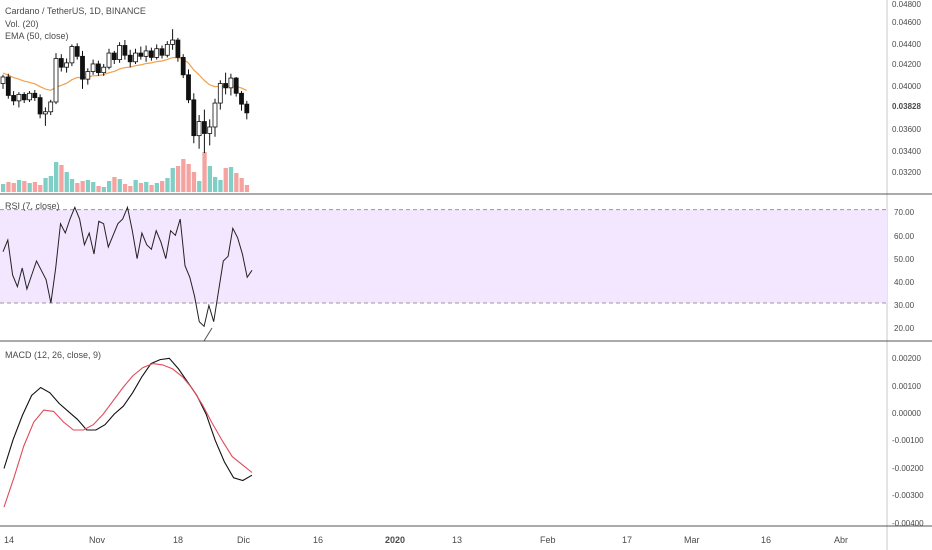 The height and width of the screenshot is (550, 932). I want to click on candles, so click(125, 91).